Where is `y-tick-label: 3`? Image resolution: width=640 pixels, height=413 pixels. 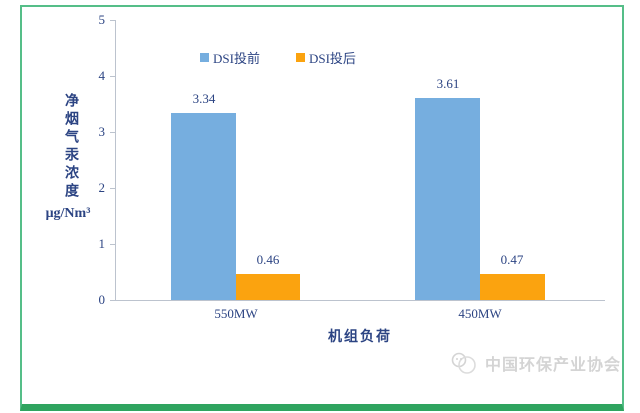
y-tick-label: 3 is located at coordinates (102, 131).